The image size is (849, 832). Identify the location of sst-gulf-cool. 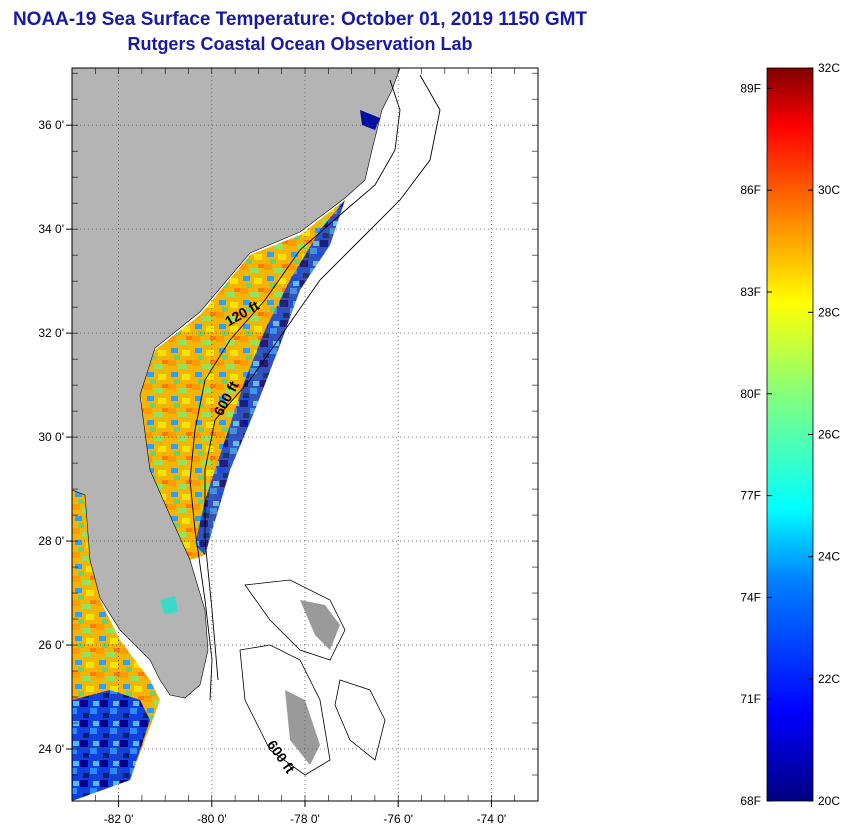
(111, 745).